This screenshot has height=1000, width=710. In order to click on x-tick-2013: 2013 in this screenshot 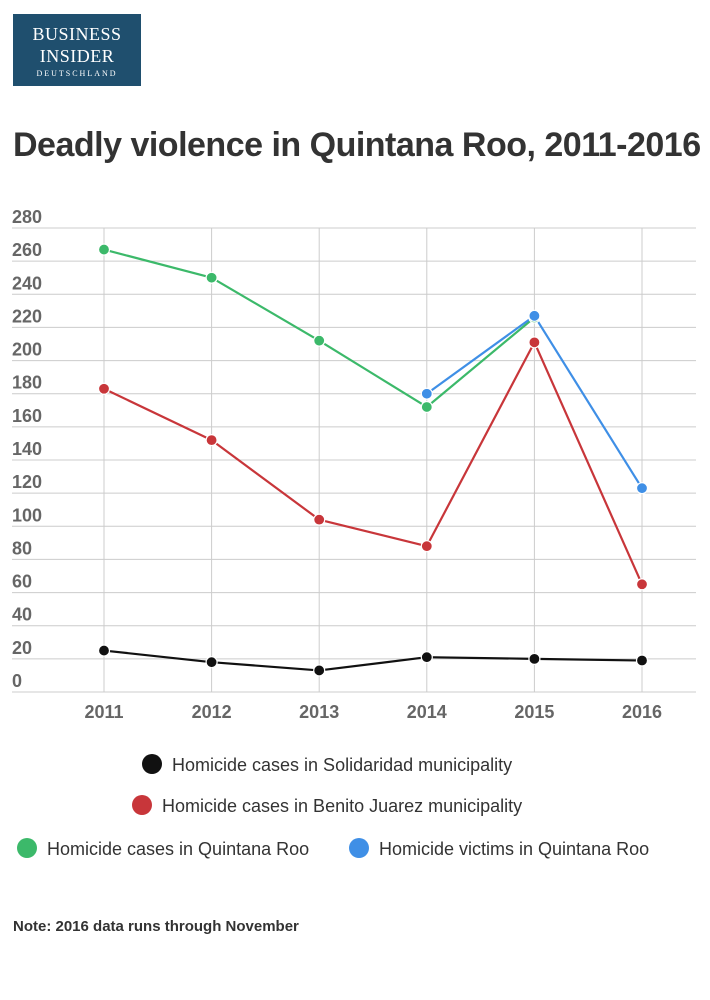, I will do `click(319, 711)`.